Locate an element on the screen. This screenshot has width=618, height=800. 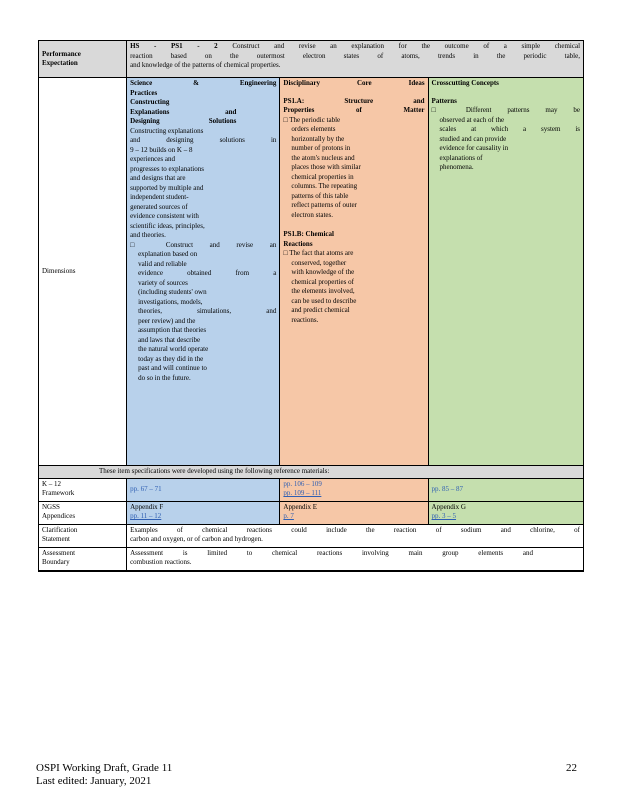
label-line: Clarification is located at coordinates (60, 529).